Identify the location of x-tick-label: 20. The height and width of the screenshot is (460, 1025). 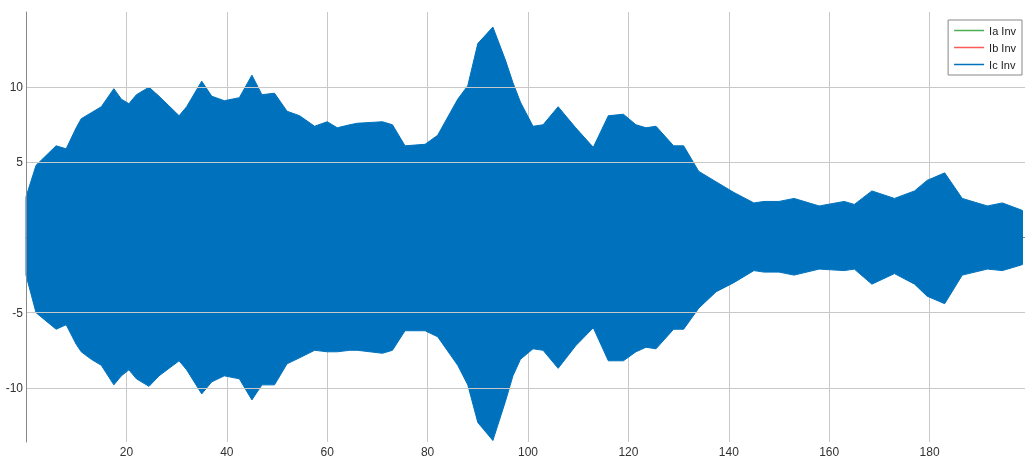
(126, 452).